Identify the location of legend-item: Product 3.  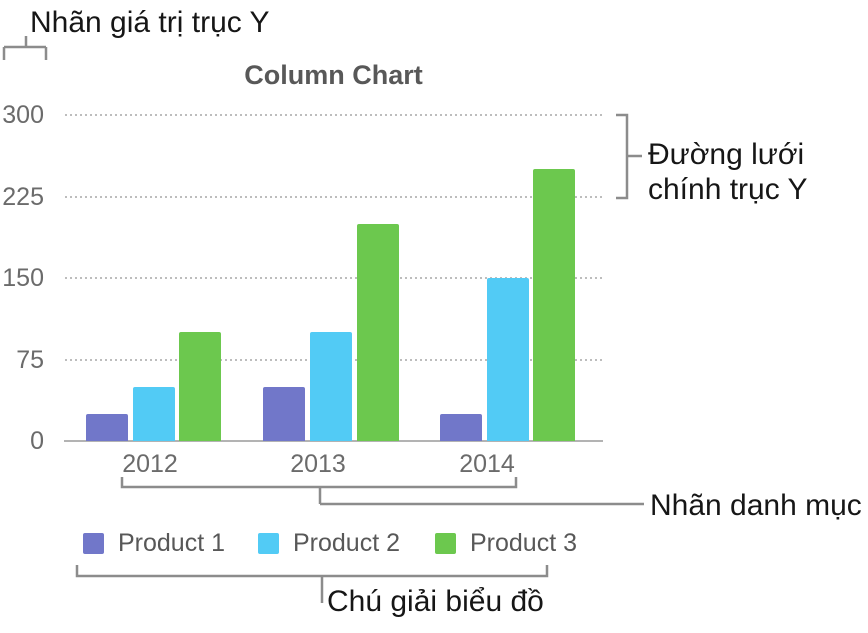
(506, 542).